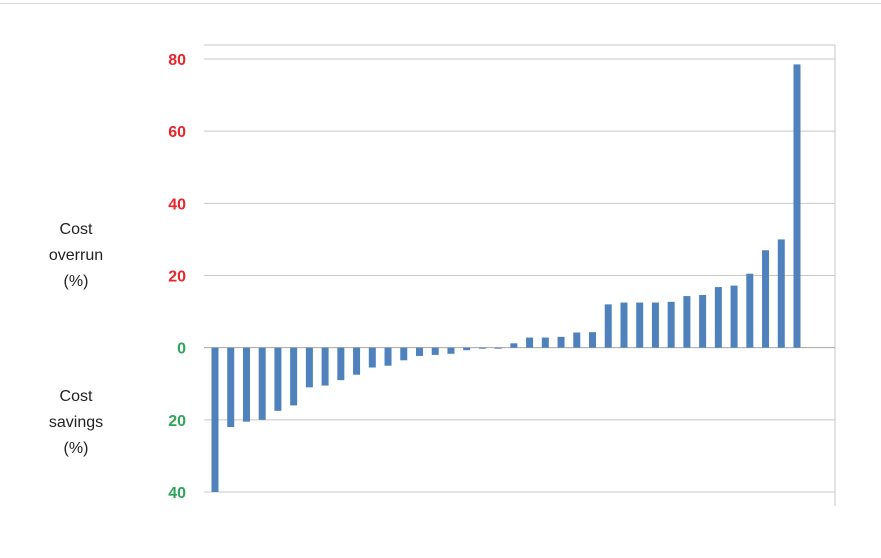  I want to click on y-tick-label: 0, so click(181, 349).